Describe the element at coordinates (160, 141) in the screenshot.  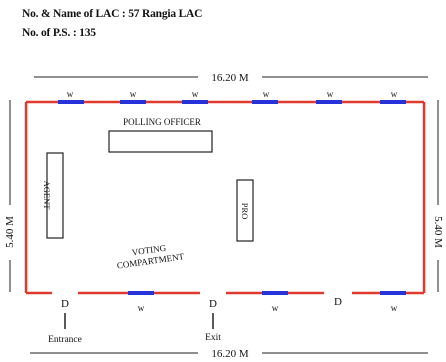
I see `polling-officer-table` at that location.